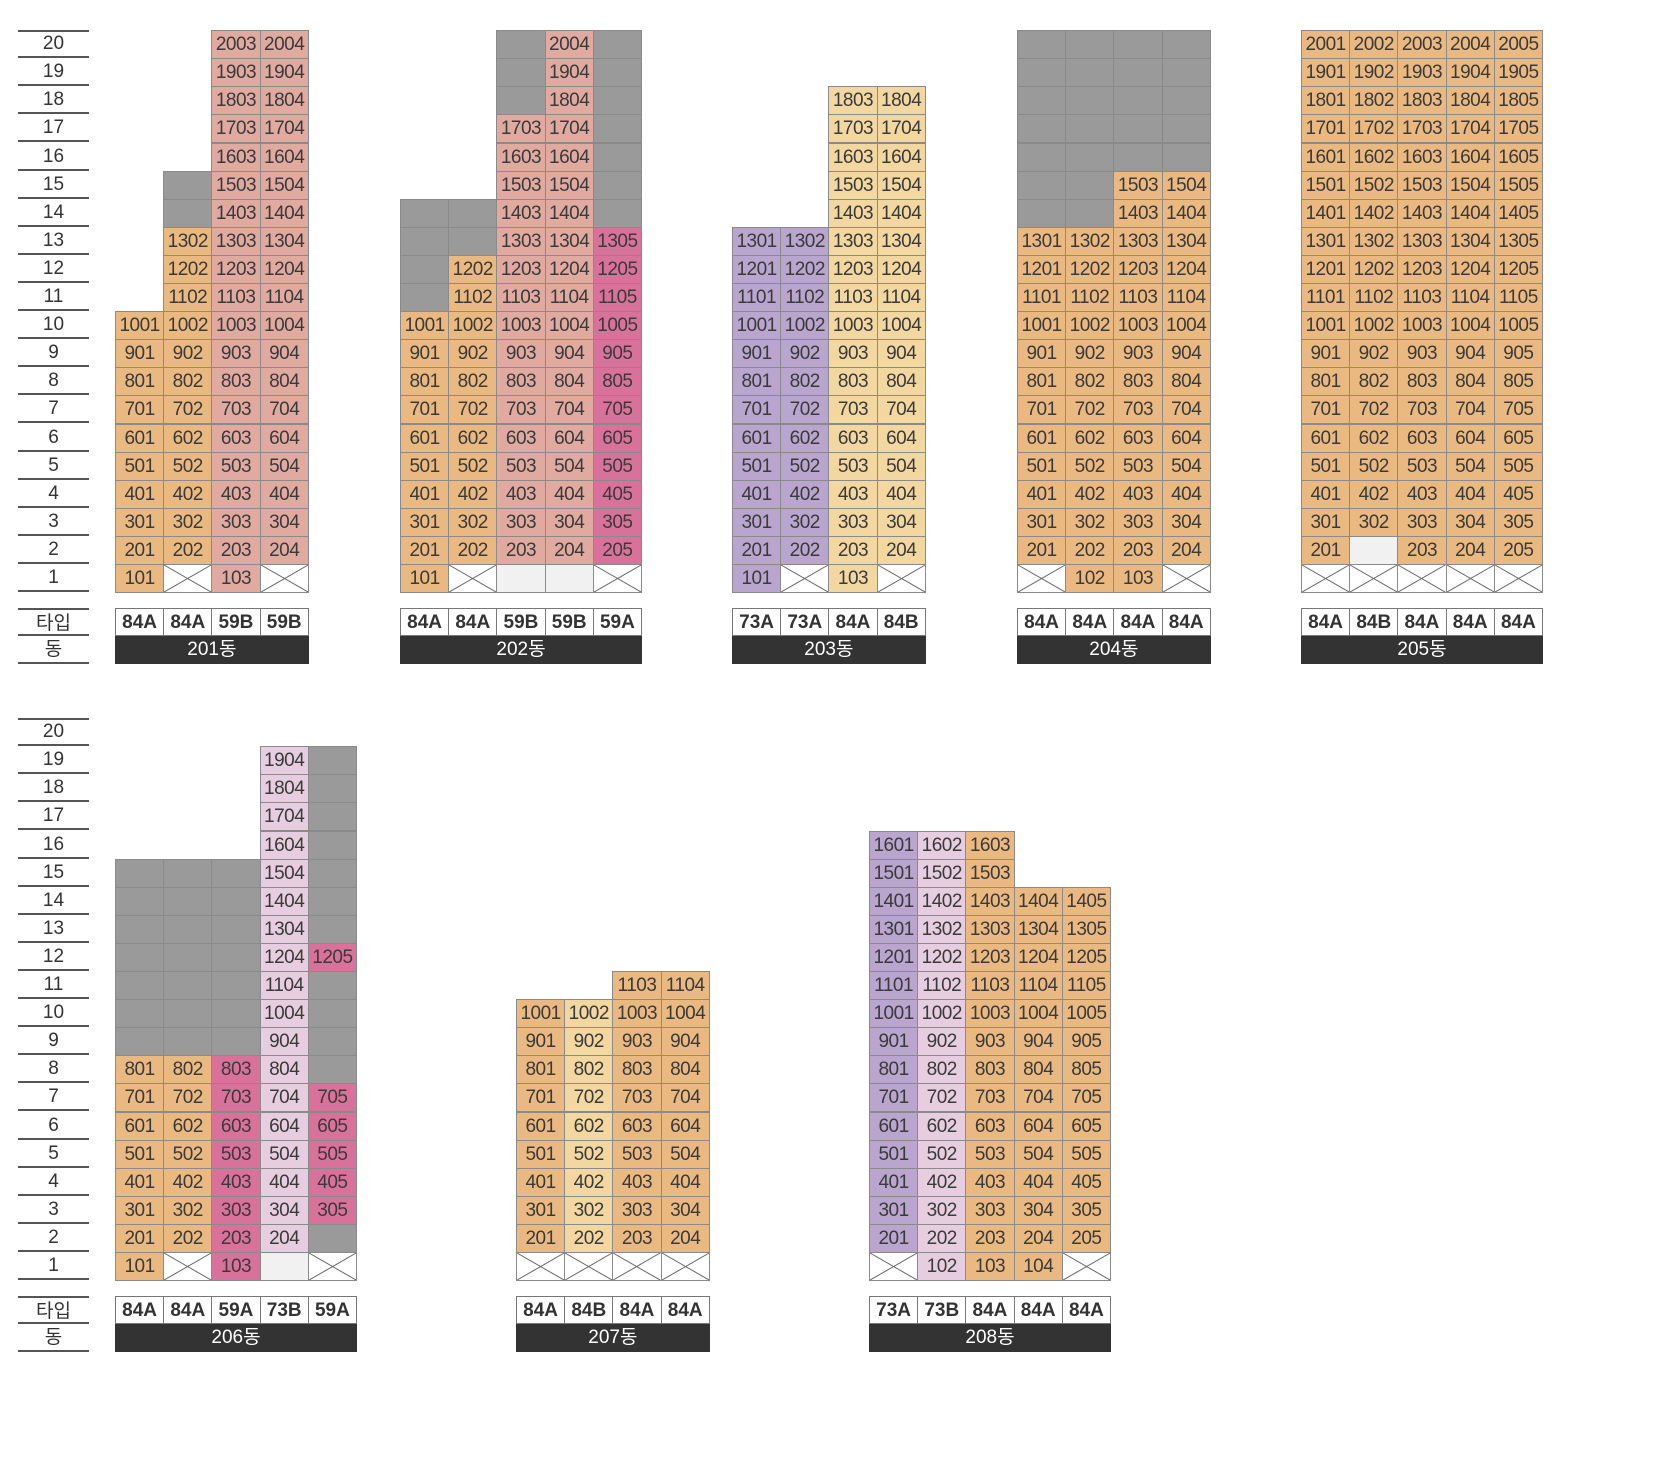 This screenshot has width=1672, height=1468. Describe the element at coordinates (757, 269) in the screenshot. I see `unit-cell: 1201` at that location.